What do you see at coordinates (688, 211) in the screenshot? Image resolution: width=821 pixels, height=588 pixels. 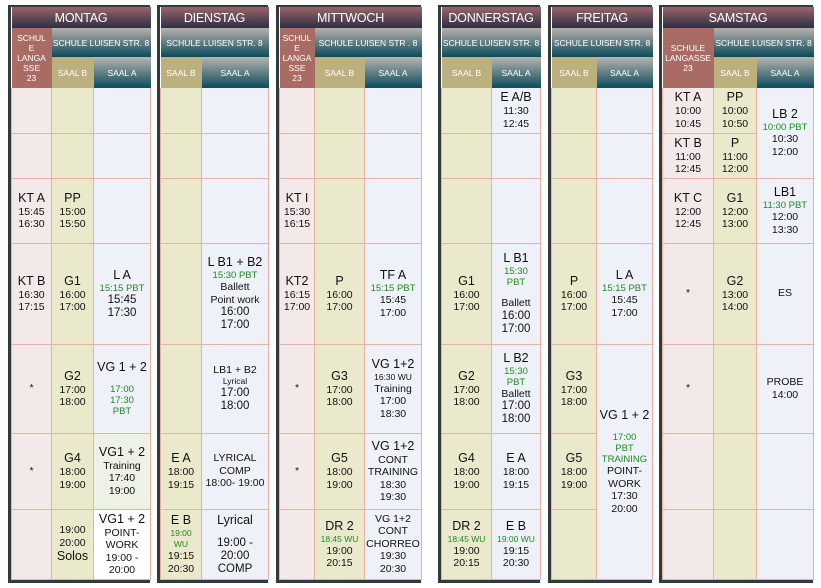 I see `class-slot: KT C 12:00 12:45` at bounding box center [688, 211].